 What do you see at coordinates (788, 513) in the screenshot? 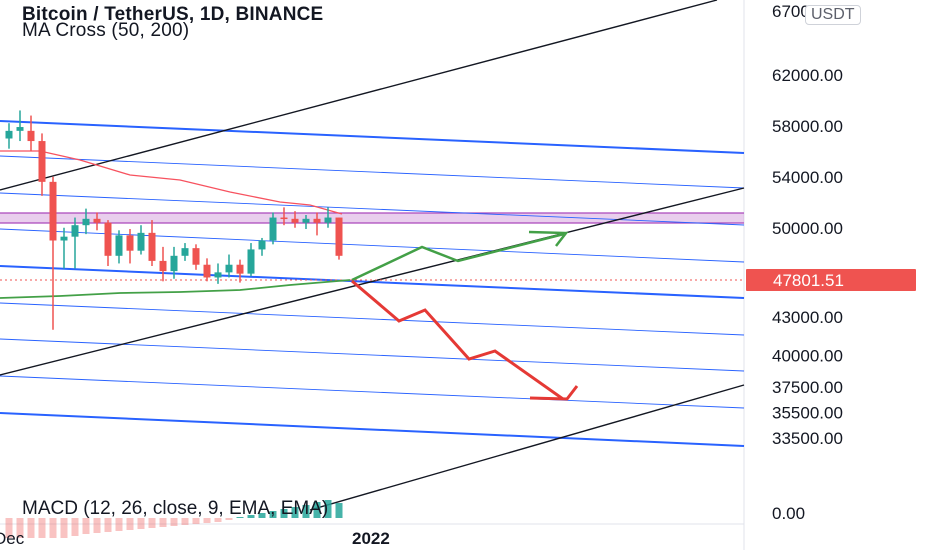
I see `macd-axis-zero-label: 0.00` at bounding box center [788, 513].